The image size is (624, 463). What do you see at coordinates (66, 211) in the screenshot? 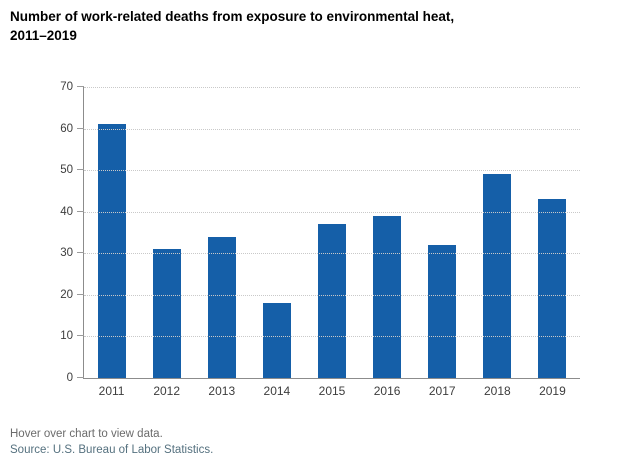
I see `y-tick-label-40: 40` at bounding box center [66, 211].